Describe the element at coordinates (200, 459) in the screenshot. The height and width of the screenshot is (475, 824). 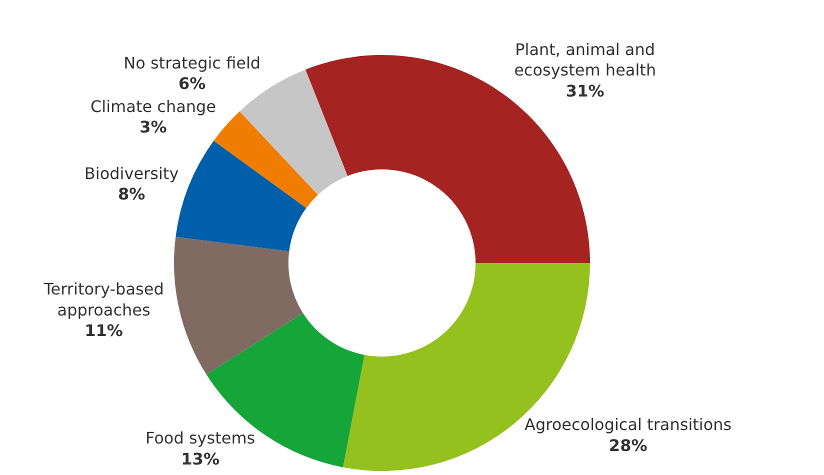
I see `data-label: 13%` at that location.